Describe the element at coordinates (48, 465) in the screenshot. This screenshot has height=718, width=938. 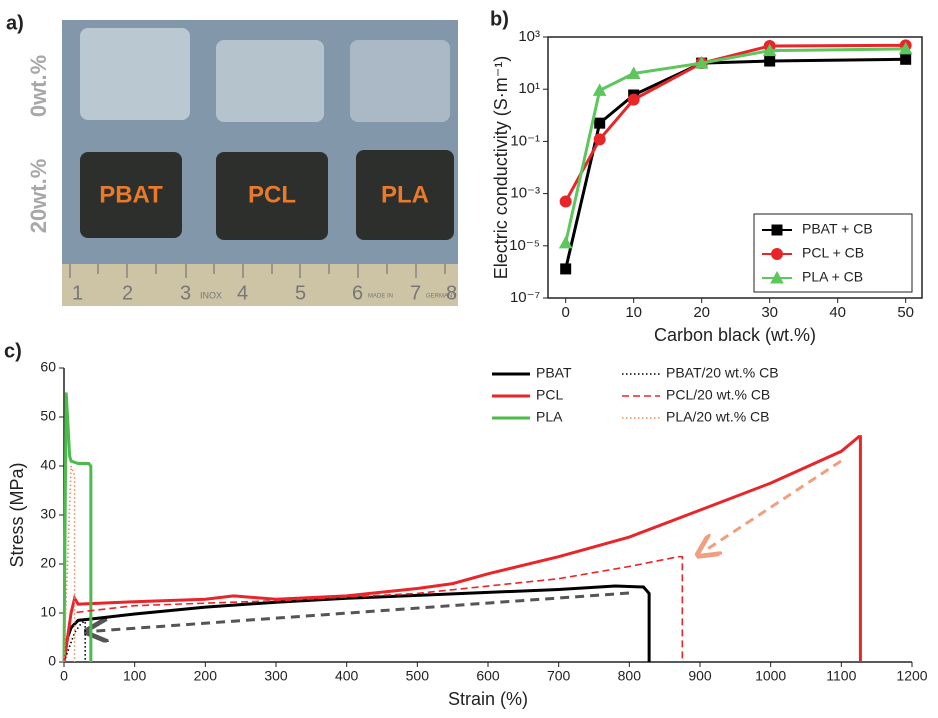
I see `y-tick-label: 40` at that location.